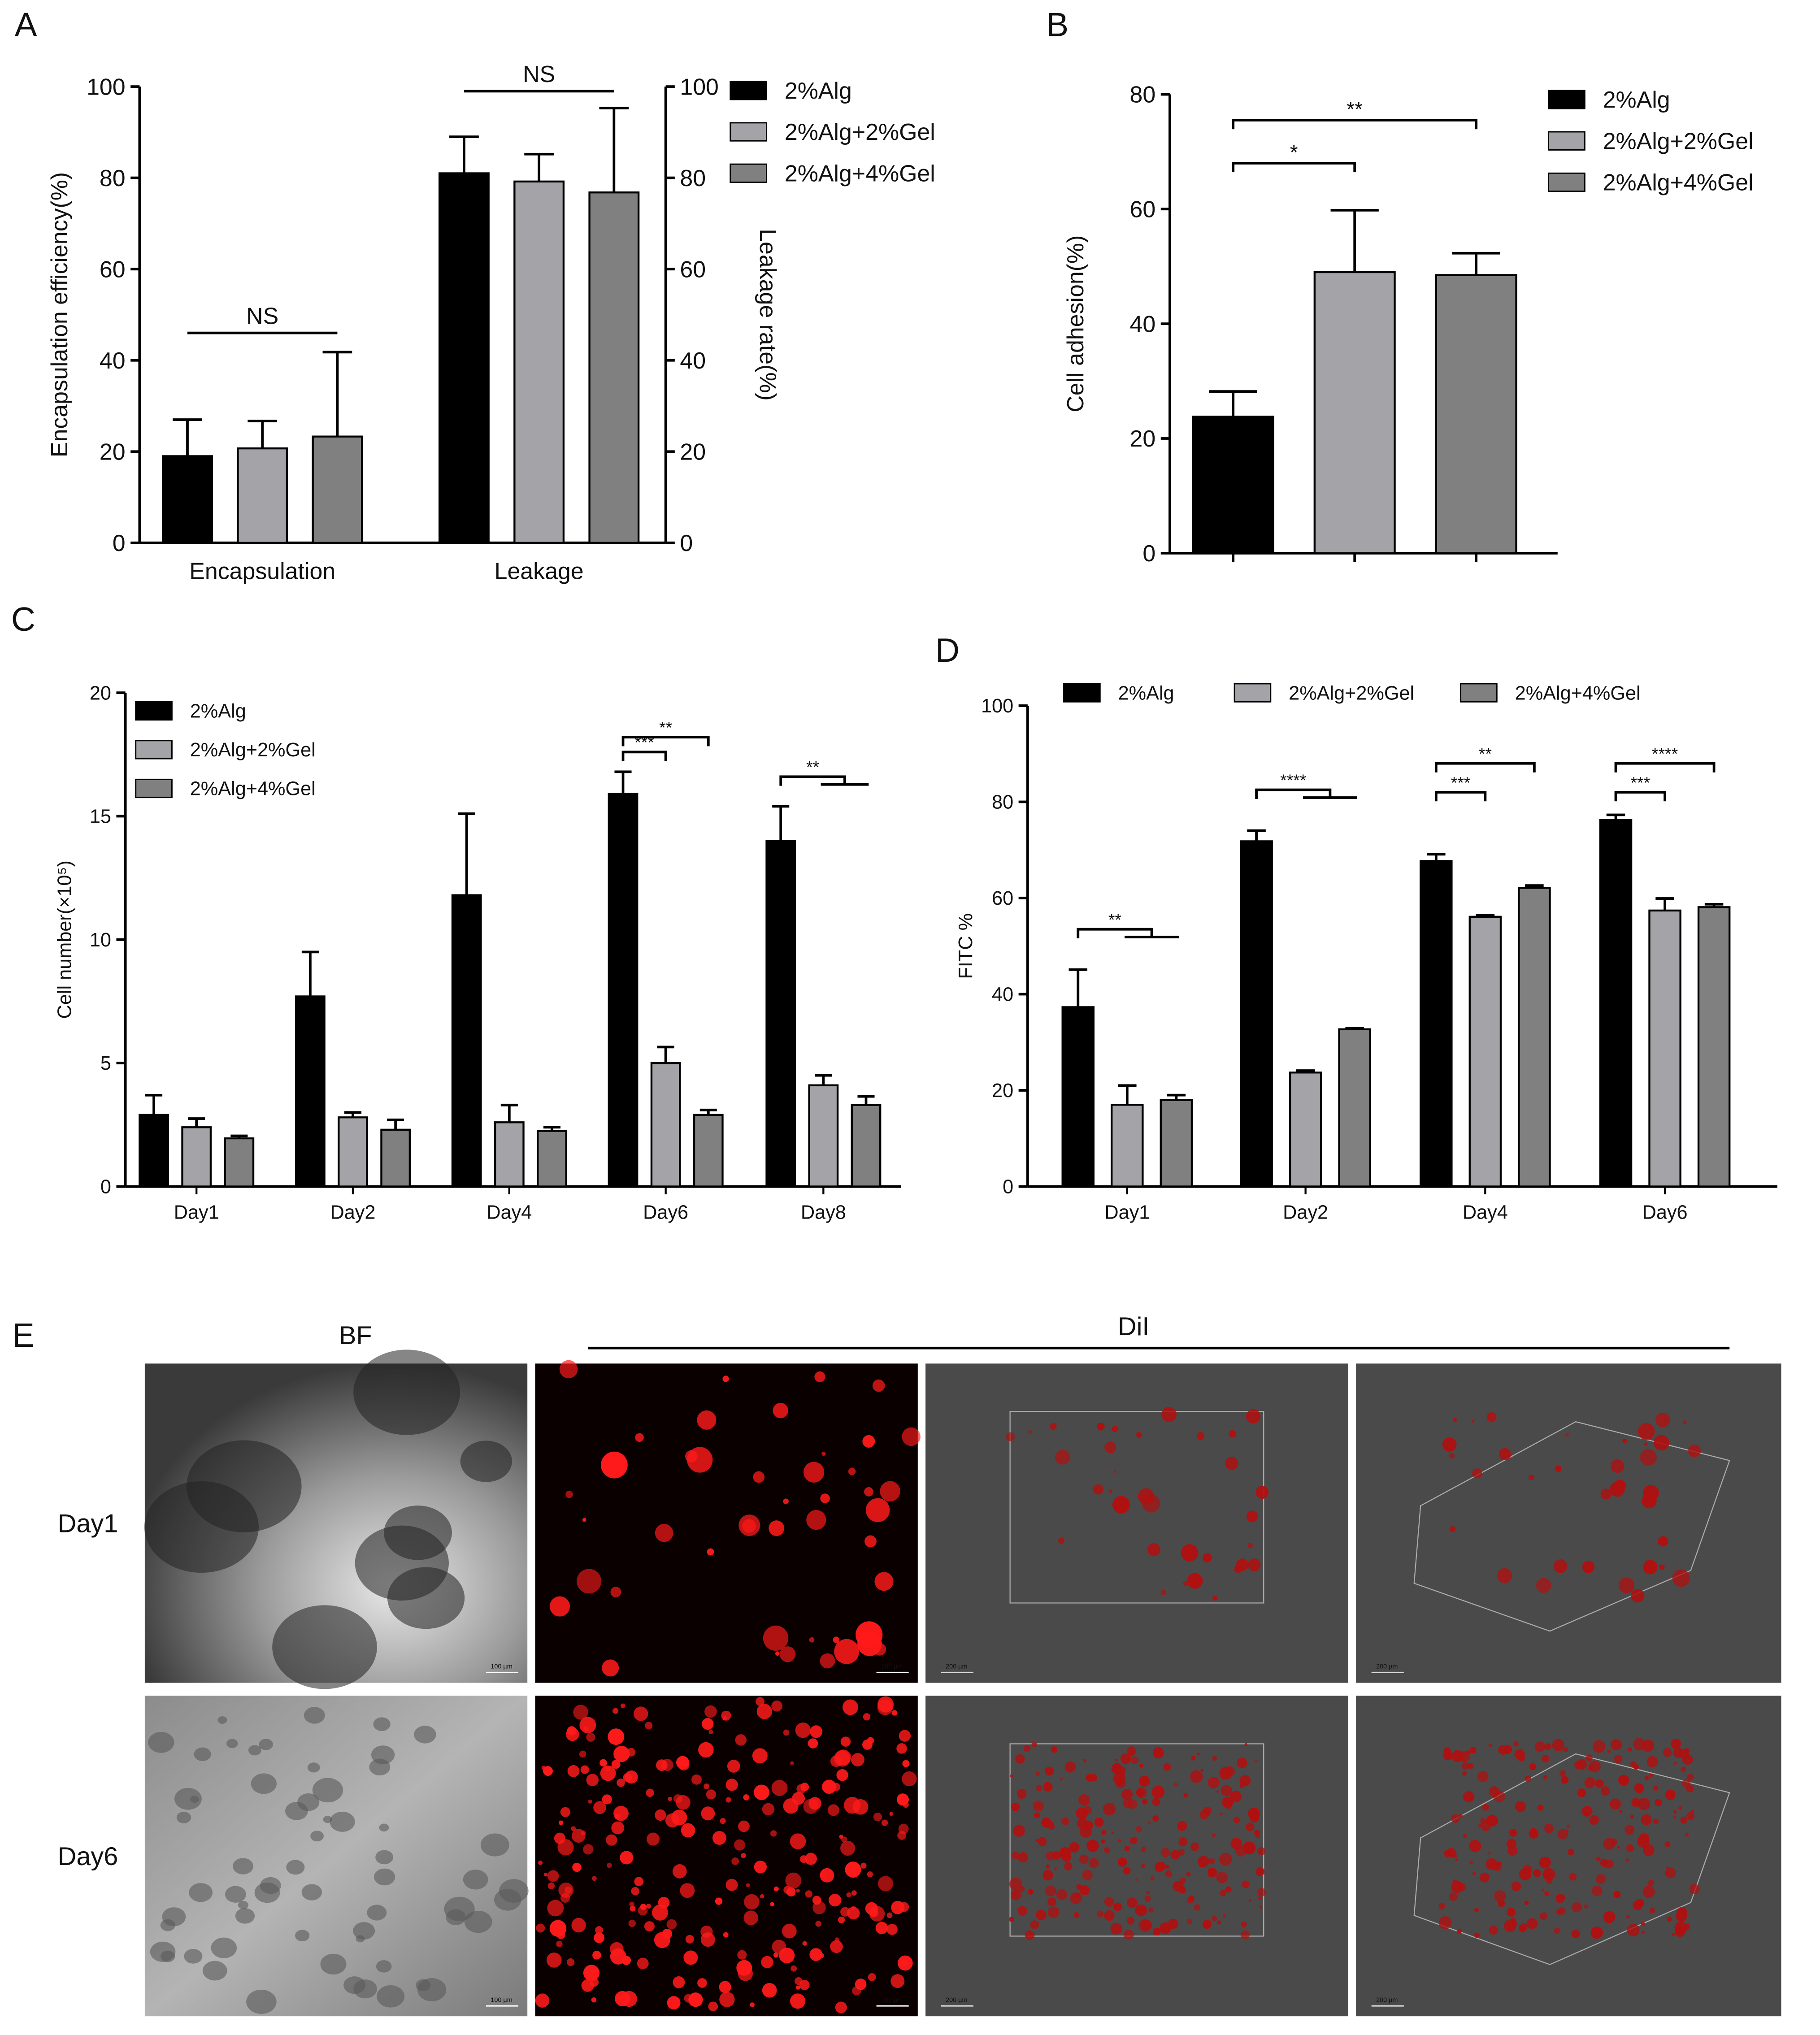  Describe the element at coordinates (1008, 1187) in the screenshot. I see `y-tick-label: 0` at that location.